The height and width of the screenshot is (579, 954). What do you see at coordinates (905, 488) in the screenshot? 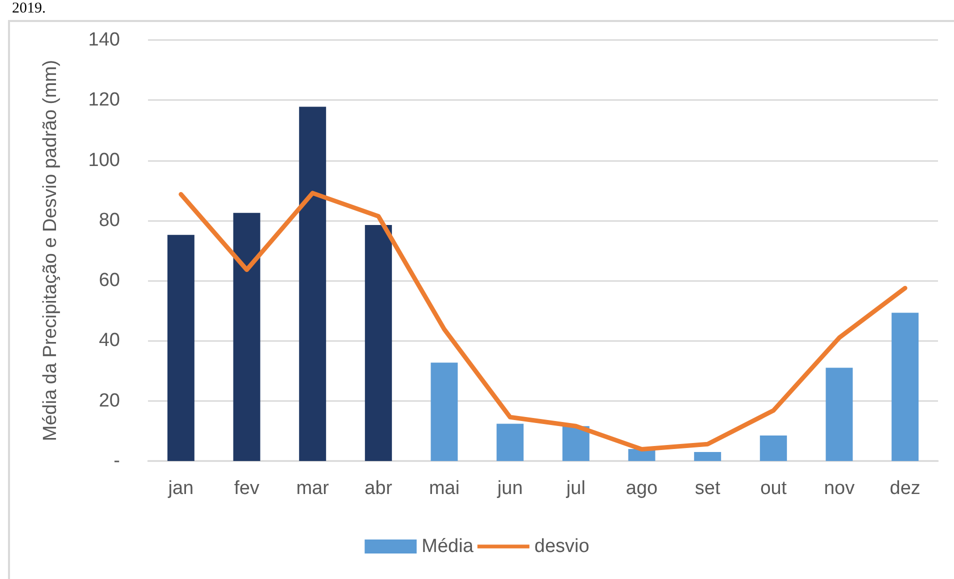
I see `x-tick-label: dez` at bounding box center [905, 488].